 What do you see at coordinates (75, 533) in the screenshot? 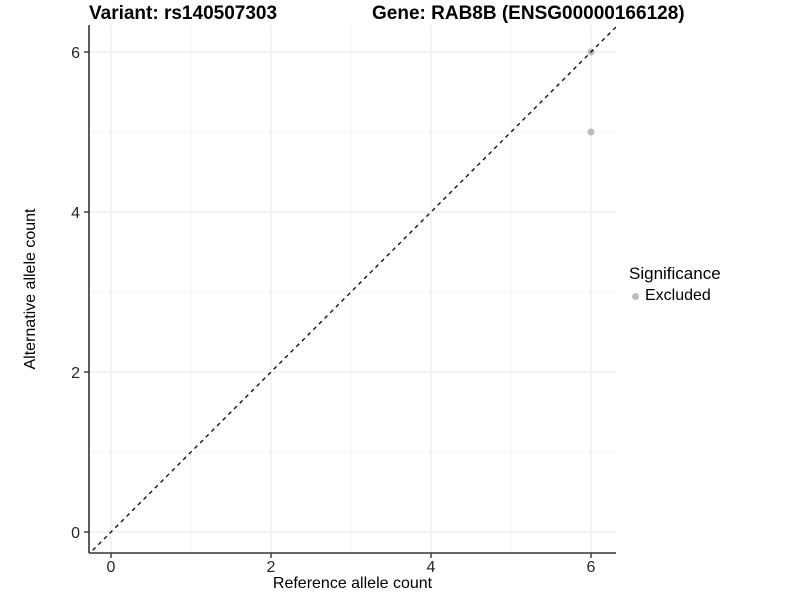
I see `y-tick-label: 0` at bounding box center [75, 533].